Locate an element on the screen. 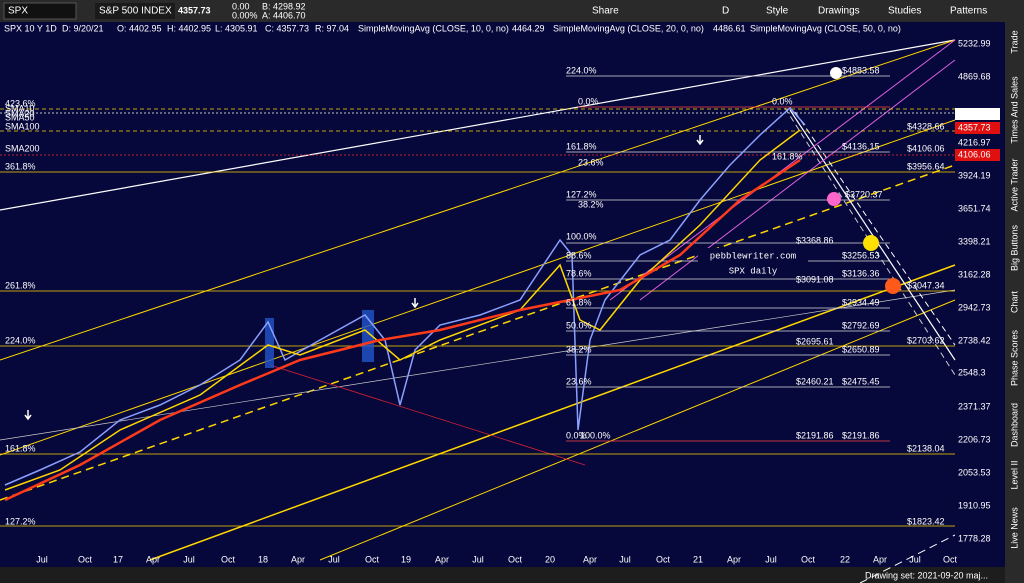 The width and height of the screenshot is (1024, 583). fib-label: 0.0% is located at coordinates (782, 101).